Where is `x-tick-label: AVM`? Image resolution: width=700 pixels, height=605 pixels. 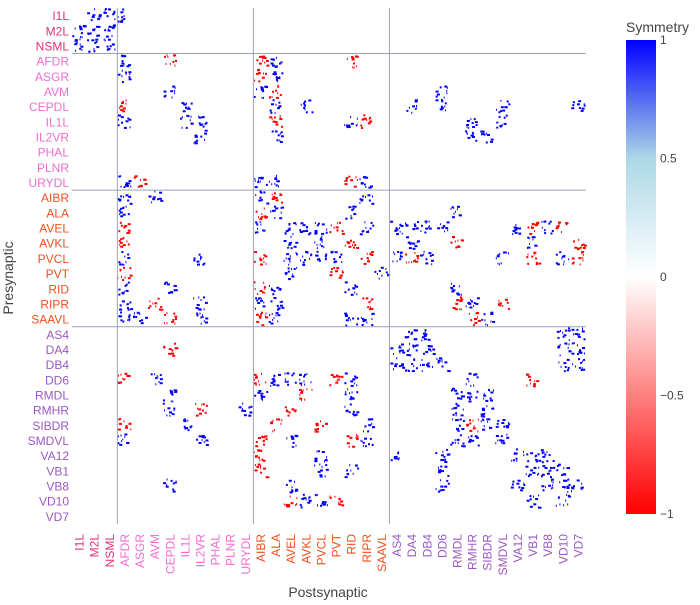
x-tick-label: AVM is located at coordinates (155, 546).